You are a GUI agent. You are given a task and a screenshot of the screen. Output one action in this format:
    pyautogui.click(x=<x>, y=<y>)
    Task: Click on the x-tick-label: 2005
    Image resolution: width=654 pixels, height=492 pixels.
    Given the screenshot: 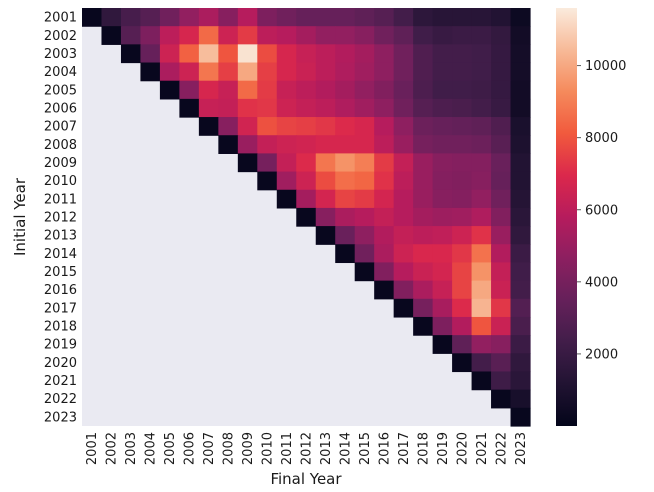 What is the action you would take?
    pyautogui.click(x=170, y=448)
    